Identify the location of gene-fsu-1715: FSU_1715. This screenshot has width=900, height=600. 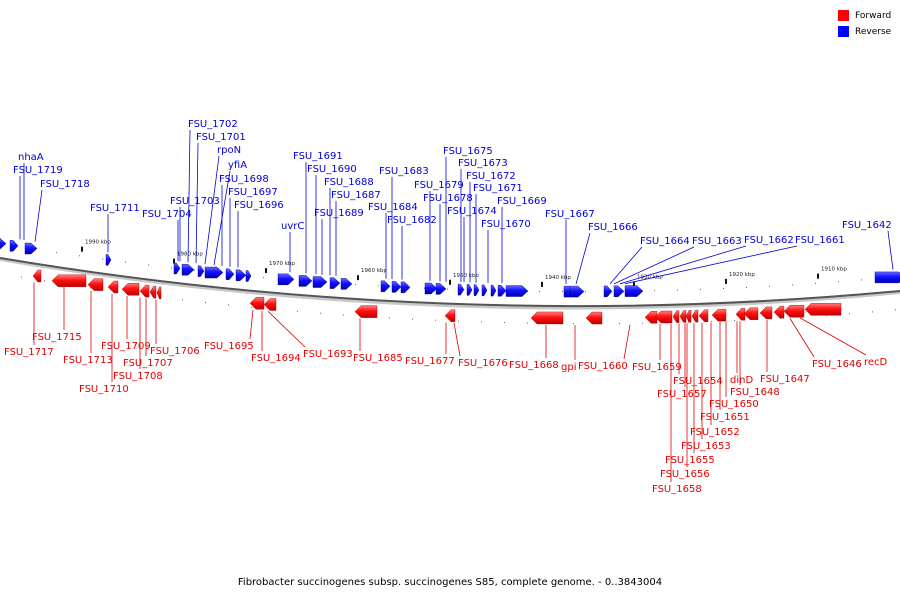
(57, 337).